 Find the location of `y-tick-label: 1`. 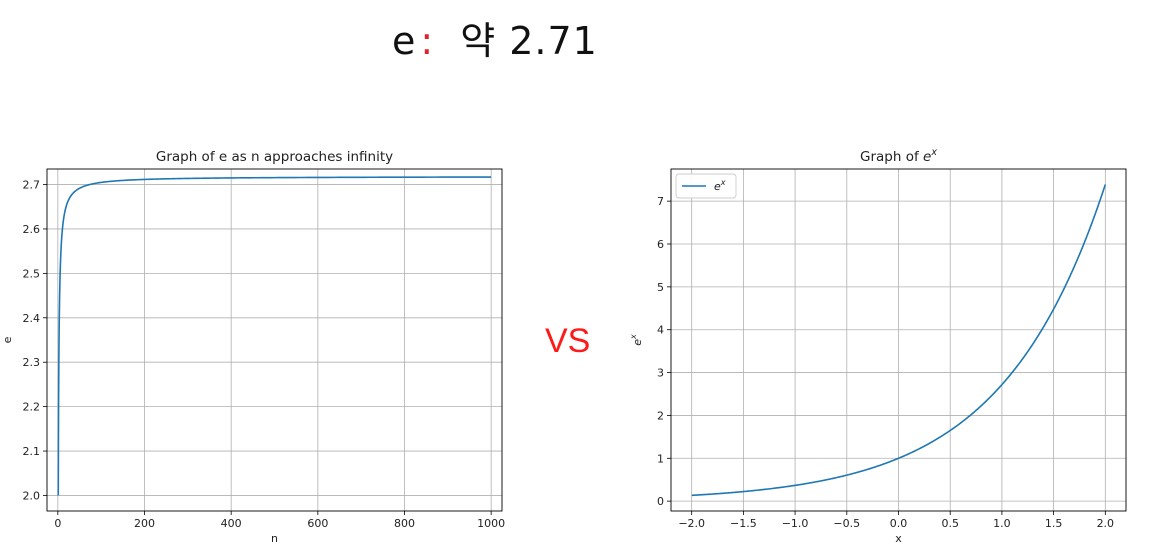

y-tick-label: 1 is located at coordinates (660, 458).